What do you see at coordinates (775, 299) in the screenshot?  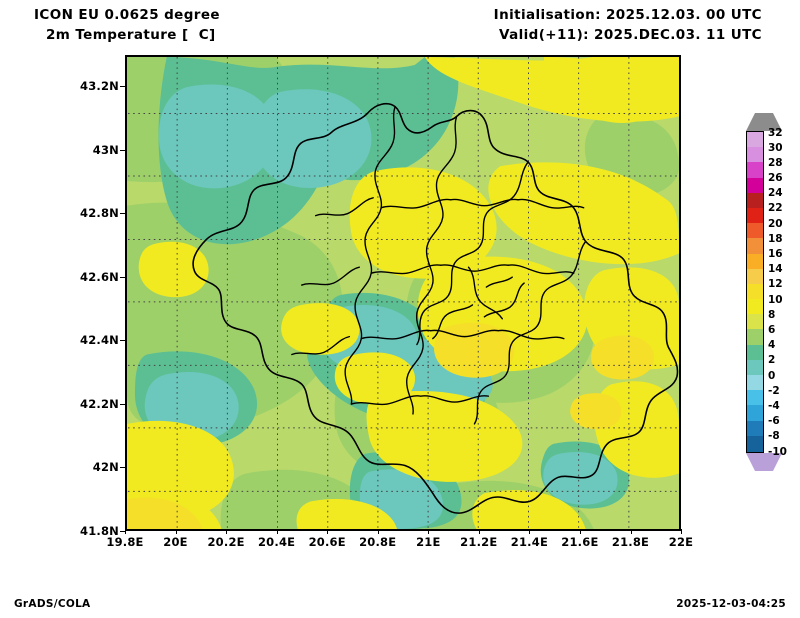 I see `colorbar-tick-label: 10` at bounding box center [775, 299].